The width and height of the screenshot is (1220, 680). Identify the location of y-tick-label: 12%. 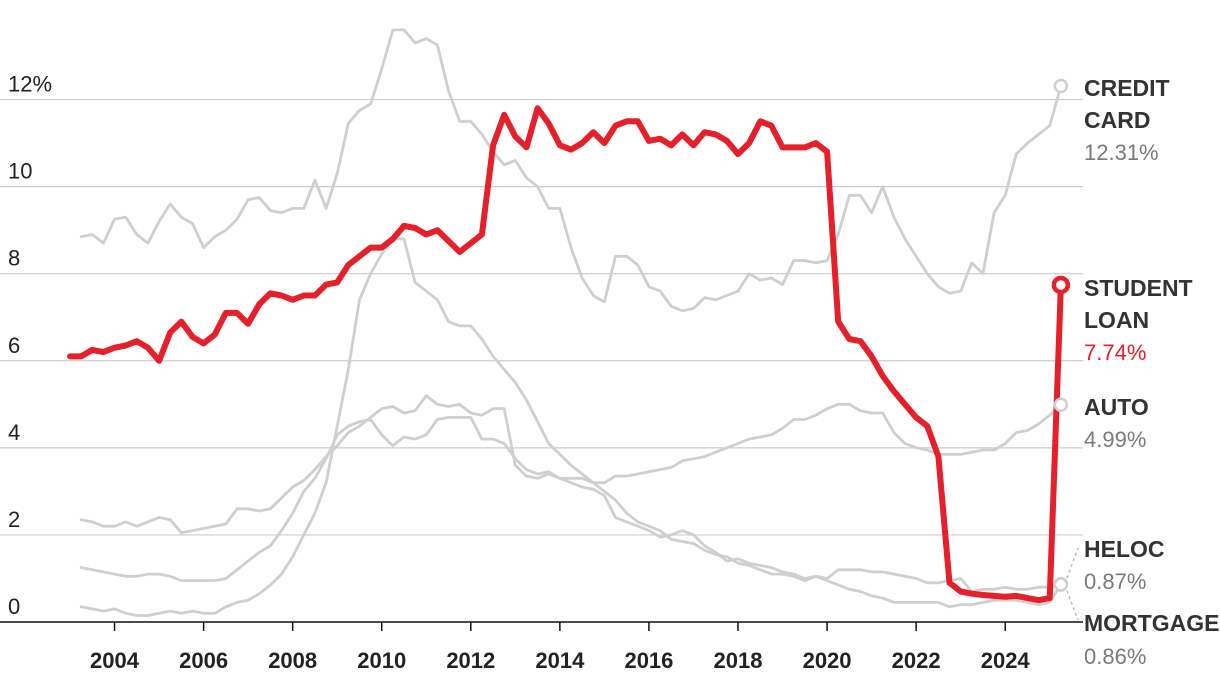
(30, 84).